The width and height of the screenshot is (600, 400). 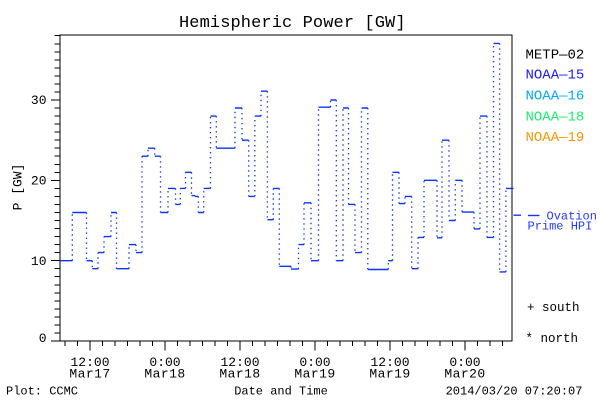 I want to click on svg-text: + south, so click(x=553, y=308).